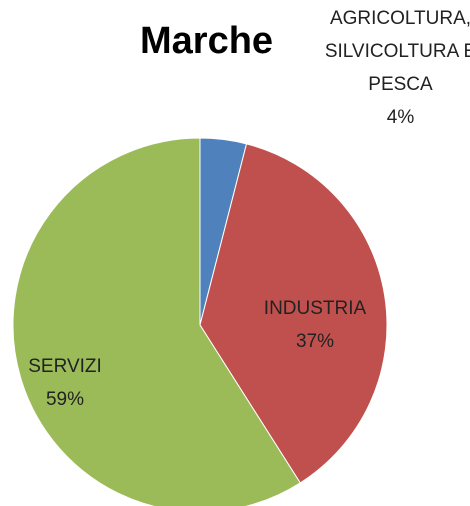 This screenshot has height=506, width=470. Describe the element at coordinates (65, 366) in the screenshot. I see `slice-category: SERVIZI` at that location.